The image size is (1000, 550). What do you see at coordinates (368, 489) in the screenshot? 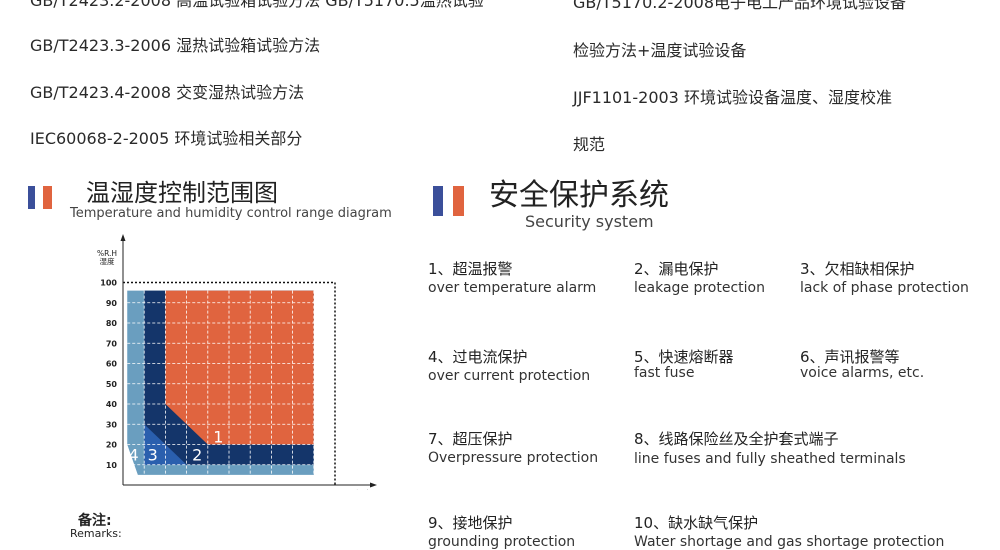
I see `x-axis-label: 温度°C` at bounding box center [368, 489].